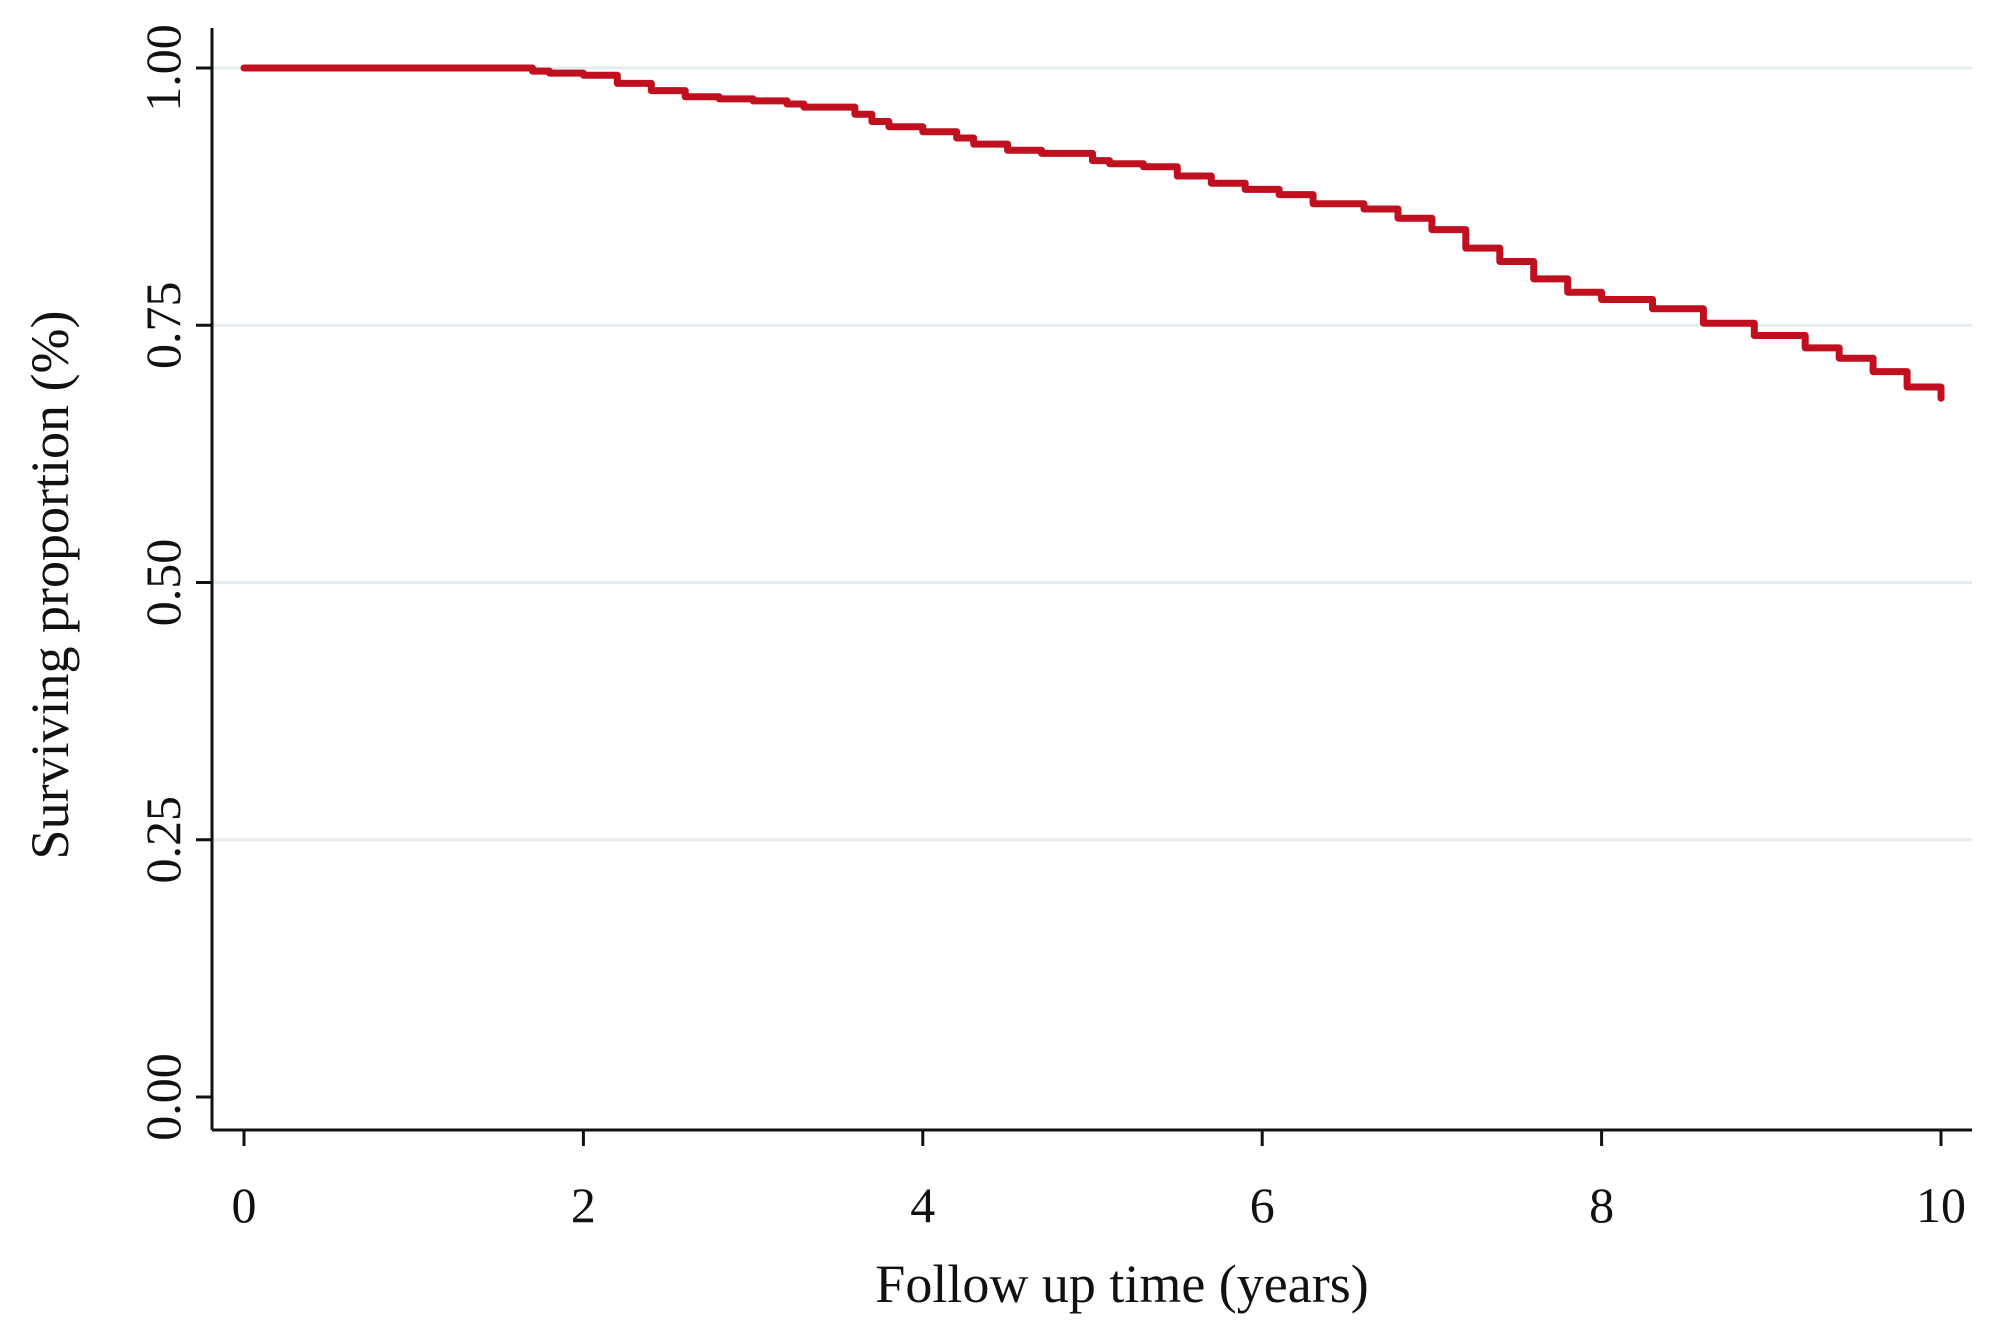 The width and height of the screenshot is (1995, 1324). Describe the element at coordinates (163, 1097) in the screenshot. I see `y-tick-label: 0.00` at that location.